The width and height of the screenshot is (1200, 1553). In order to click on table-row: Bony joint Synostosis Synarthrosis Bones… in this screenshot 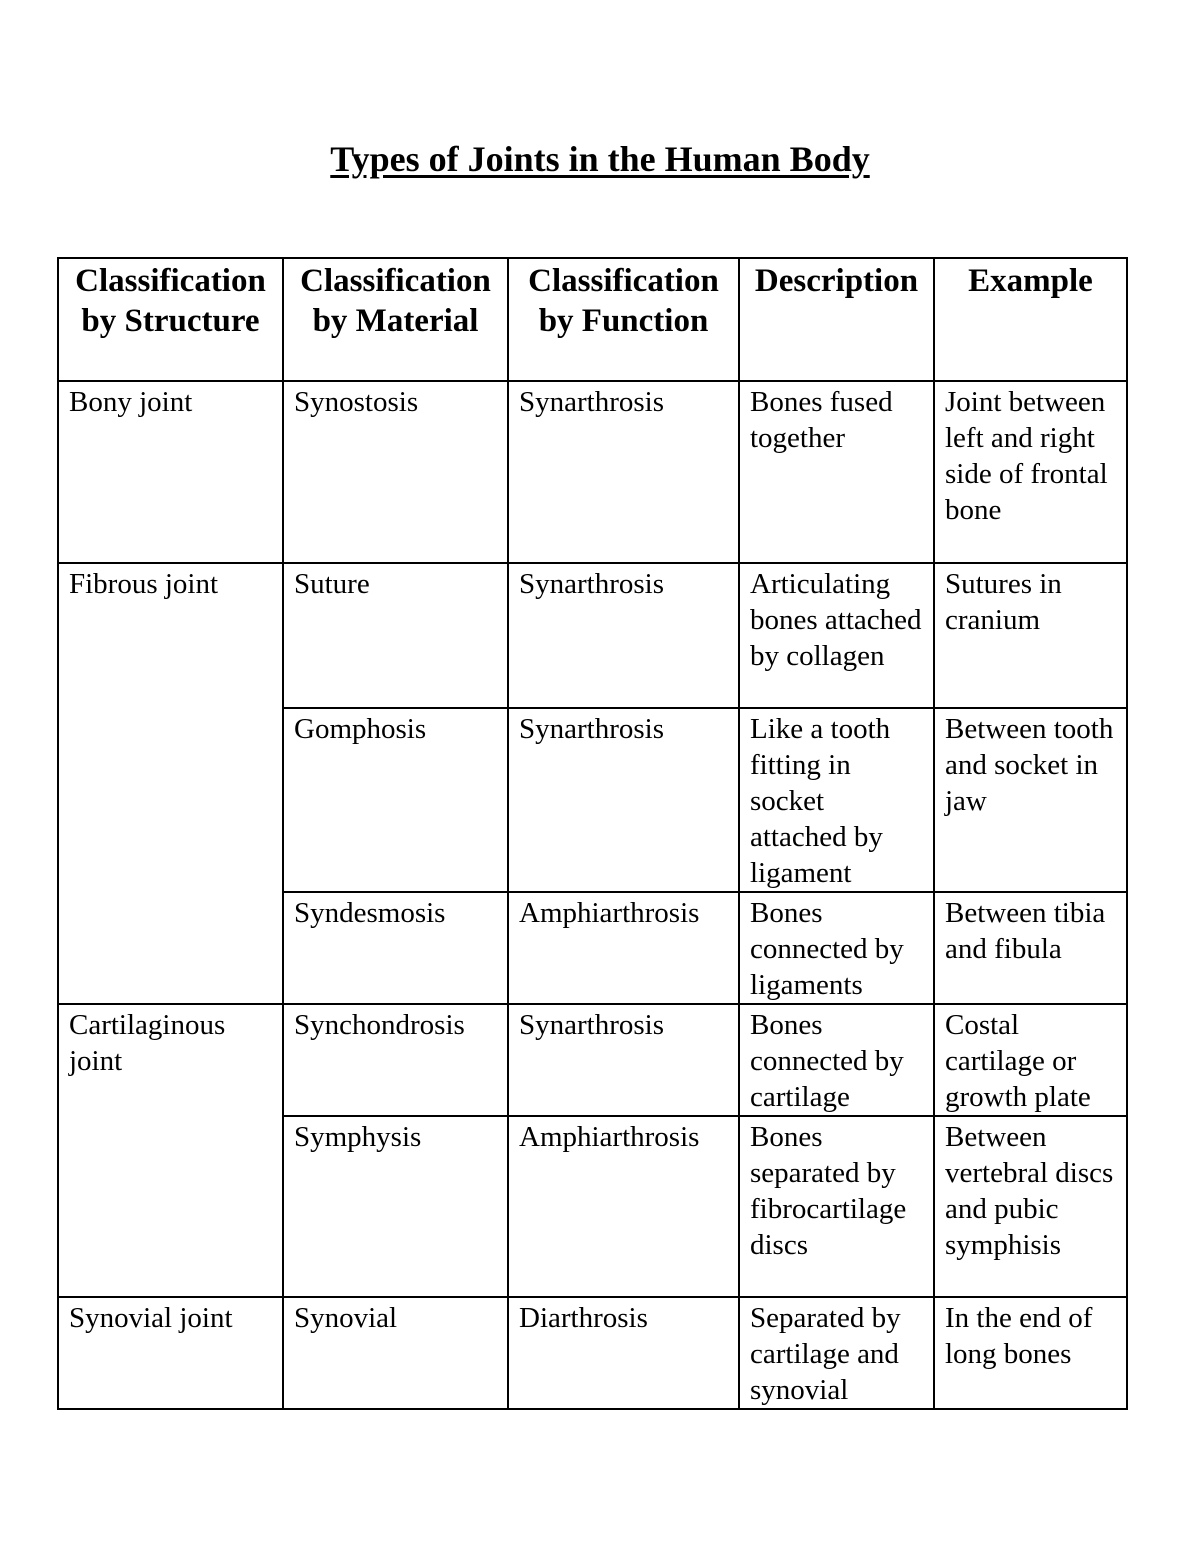, I will do `click(592, 472)`.